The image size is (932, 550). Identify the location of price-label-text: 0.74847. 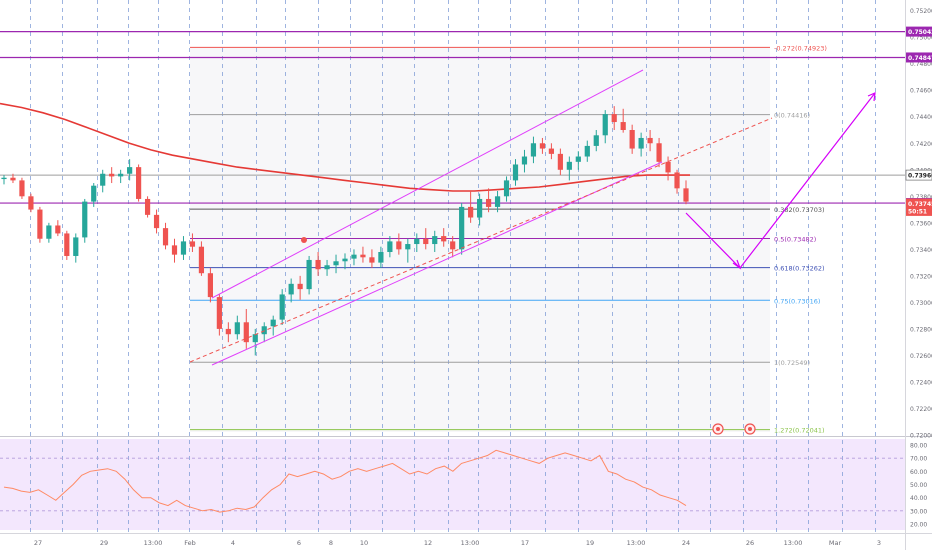
(920, 58).